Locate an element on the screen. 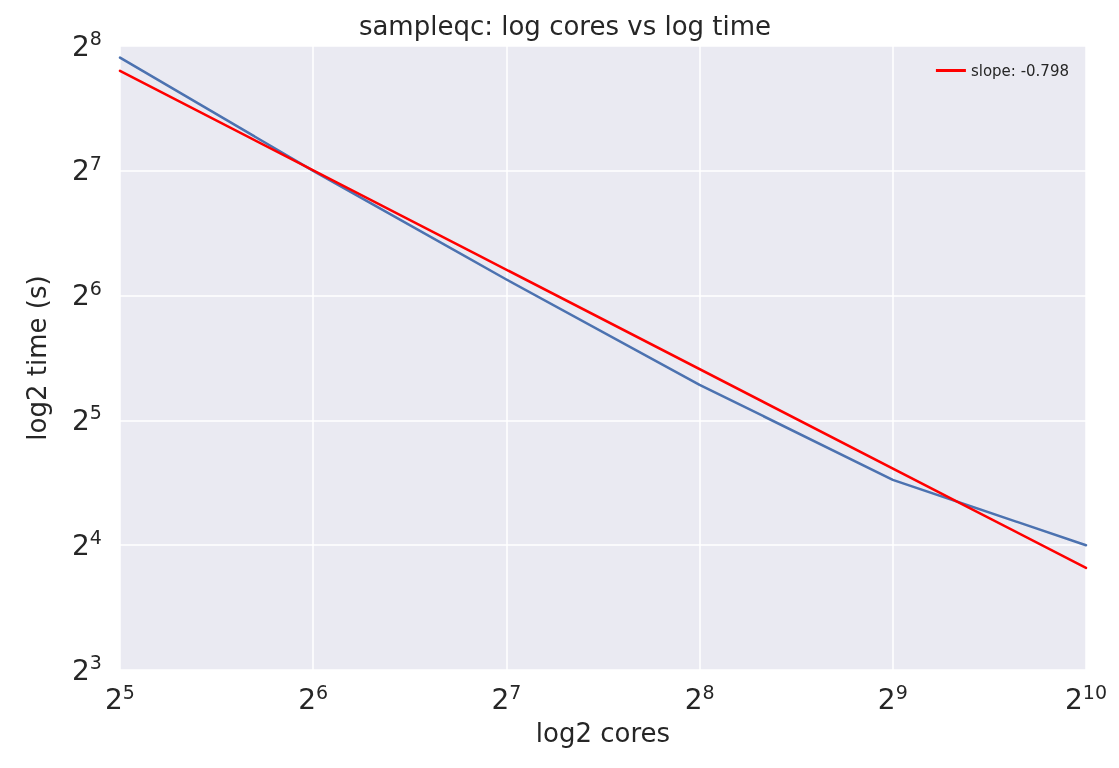 Image resolution: width=1119 pixels, height=768 pixels. legend-label: slope: -0.798 is located at coordinates (1020, 70).